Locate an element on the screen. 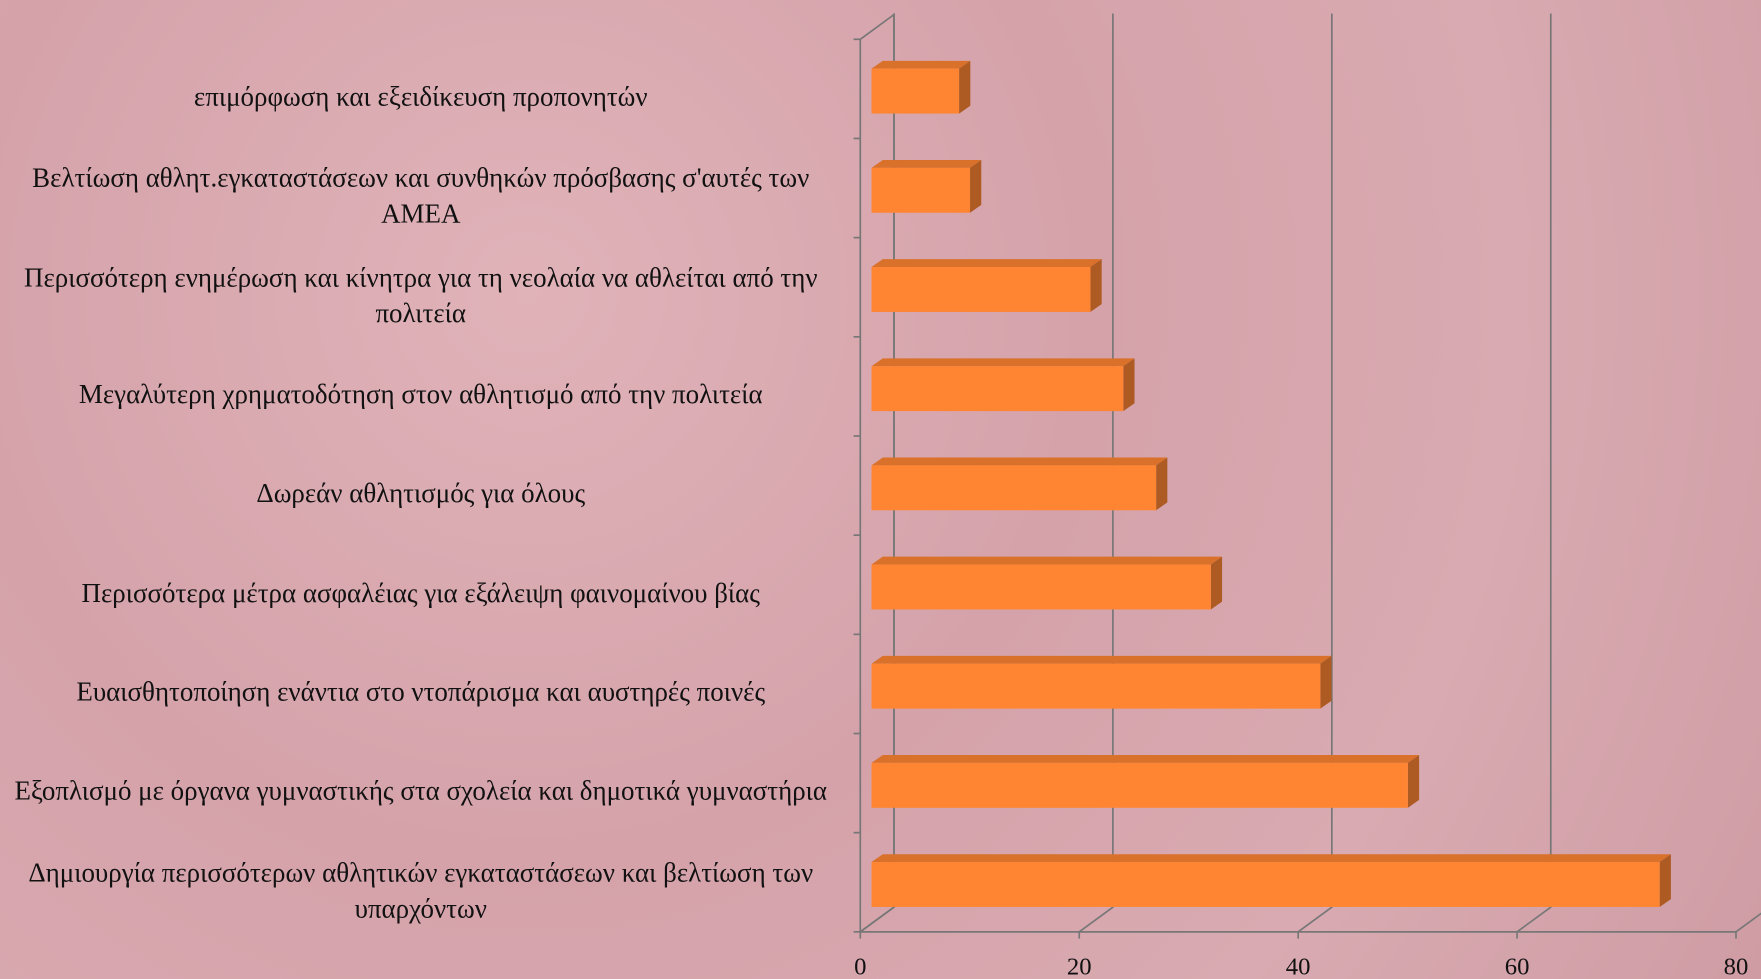 The width and height of the screenshot is (1761, 979). category-label: Δωρεάν αθλητισμός για όλους is located at coordinates (421, 494).